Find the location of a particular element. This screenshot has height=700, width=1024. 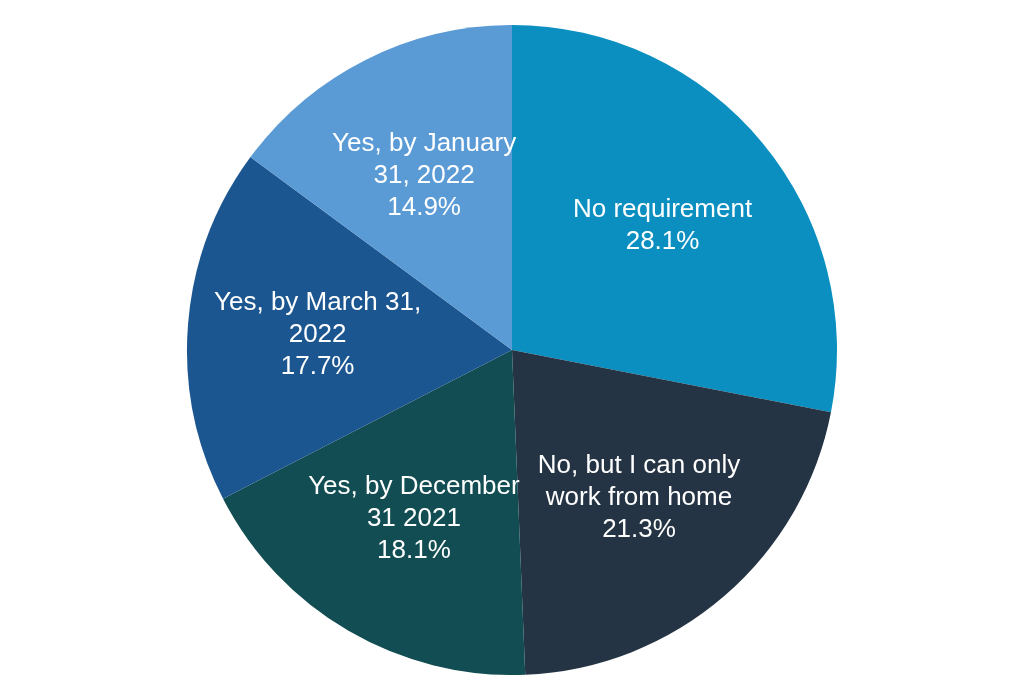

data-label: 18.1% is located at coordinates (414, 548).